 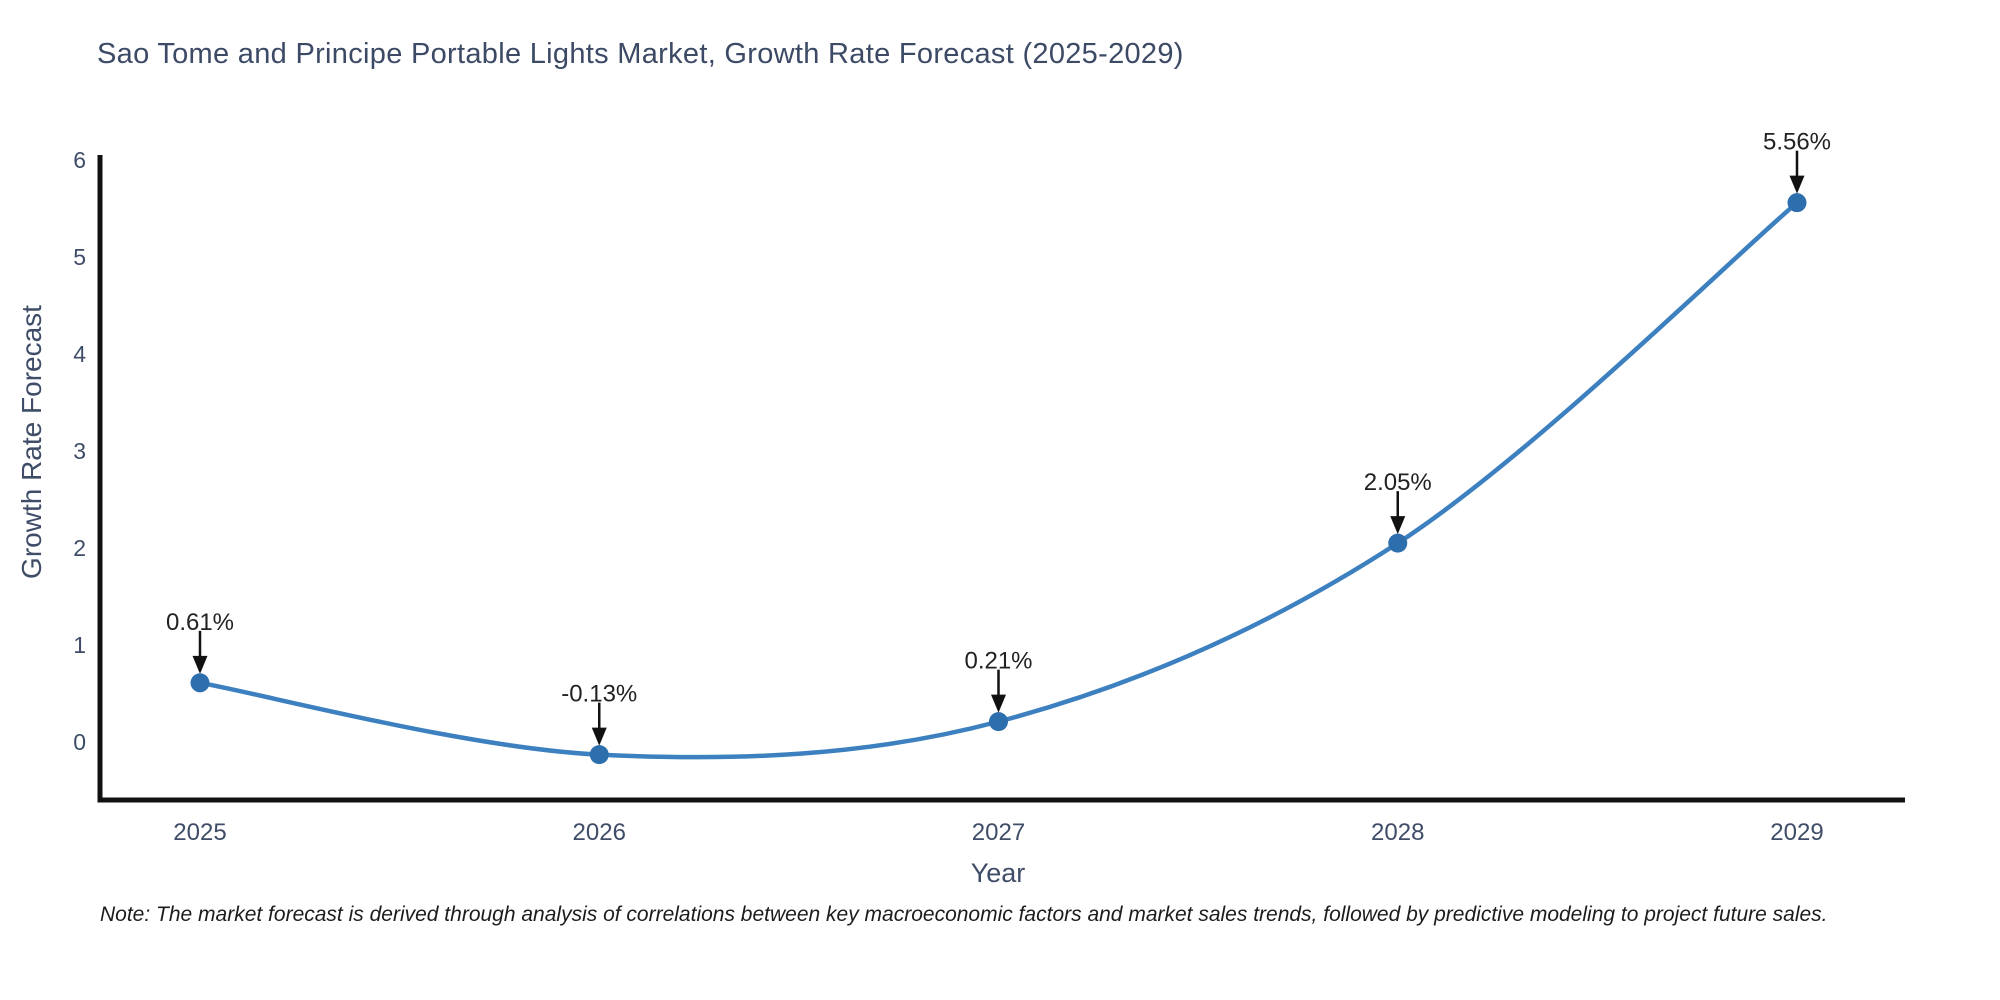 I want to click on x-tick-label: 2027, so click(x=998, y=832).